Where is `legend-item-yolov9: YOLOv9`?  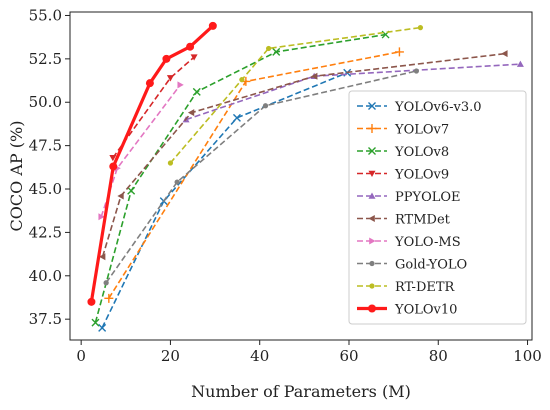
legend-item-yolov9: YOLOv9 is located at coordinates (403, 175).